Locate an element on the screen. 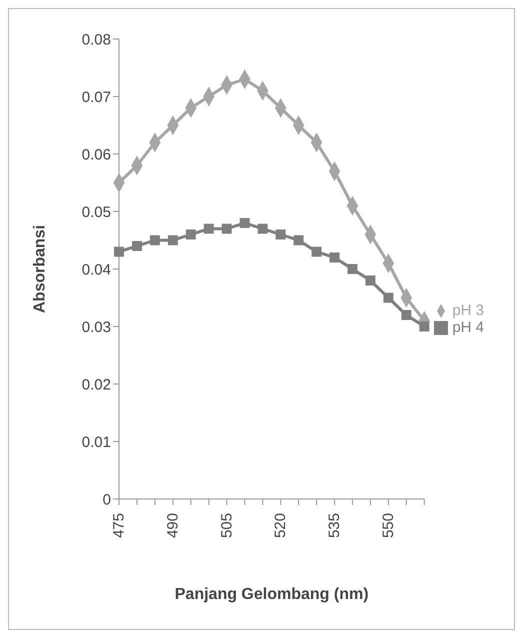 The image size is (527, 643). y-tick-label: 0.03 is located at coordinates (96, 327).